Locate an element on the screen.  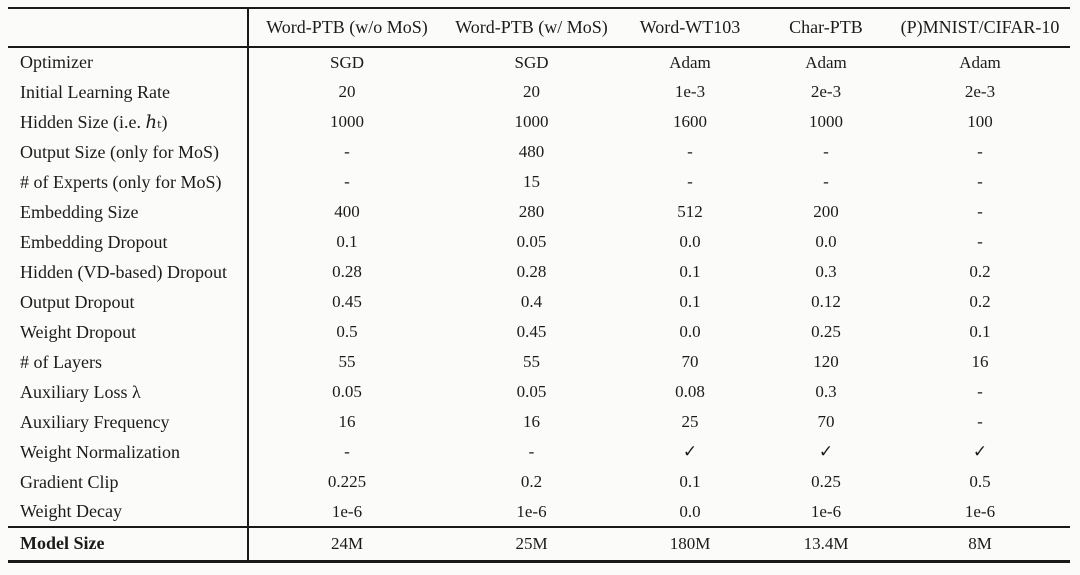
table-row: Weight Decay 1e-6 1e-6 0.0 1e-6 1e-6 is located at coordinates (539, 512).